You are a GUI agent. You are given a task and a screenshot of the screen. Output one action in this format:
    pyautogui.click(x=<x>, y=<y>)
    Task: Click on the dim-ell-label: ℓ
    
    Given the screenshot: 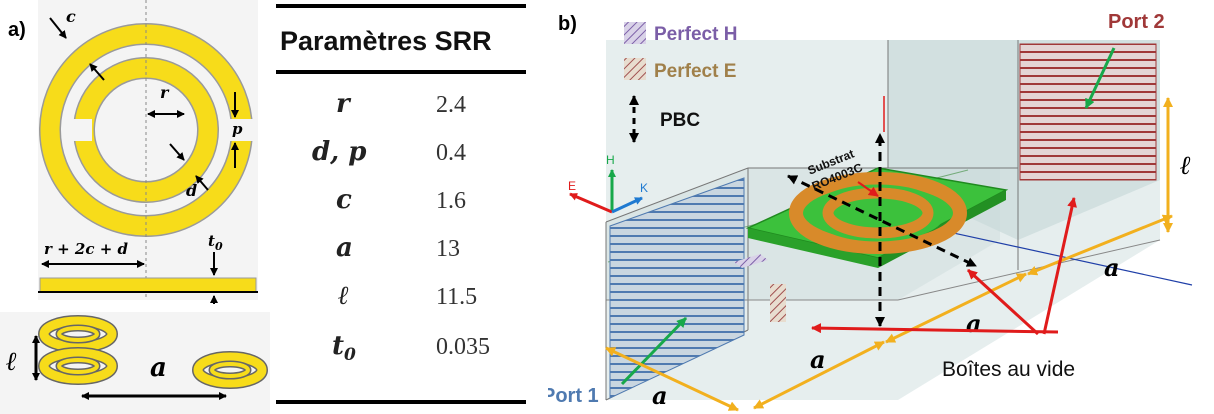 What is the action you would take?
    pyautogui.click(x=1185, y=166)
    